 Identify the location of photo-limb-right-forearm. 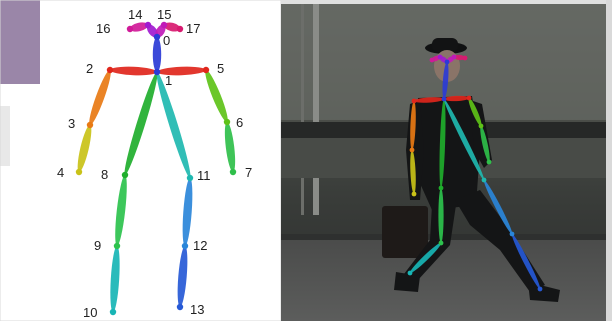
(413, 172).